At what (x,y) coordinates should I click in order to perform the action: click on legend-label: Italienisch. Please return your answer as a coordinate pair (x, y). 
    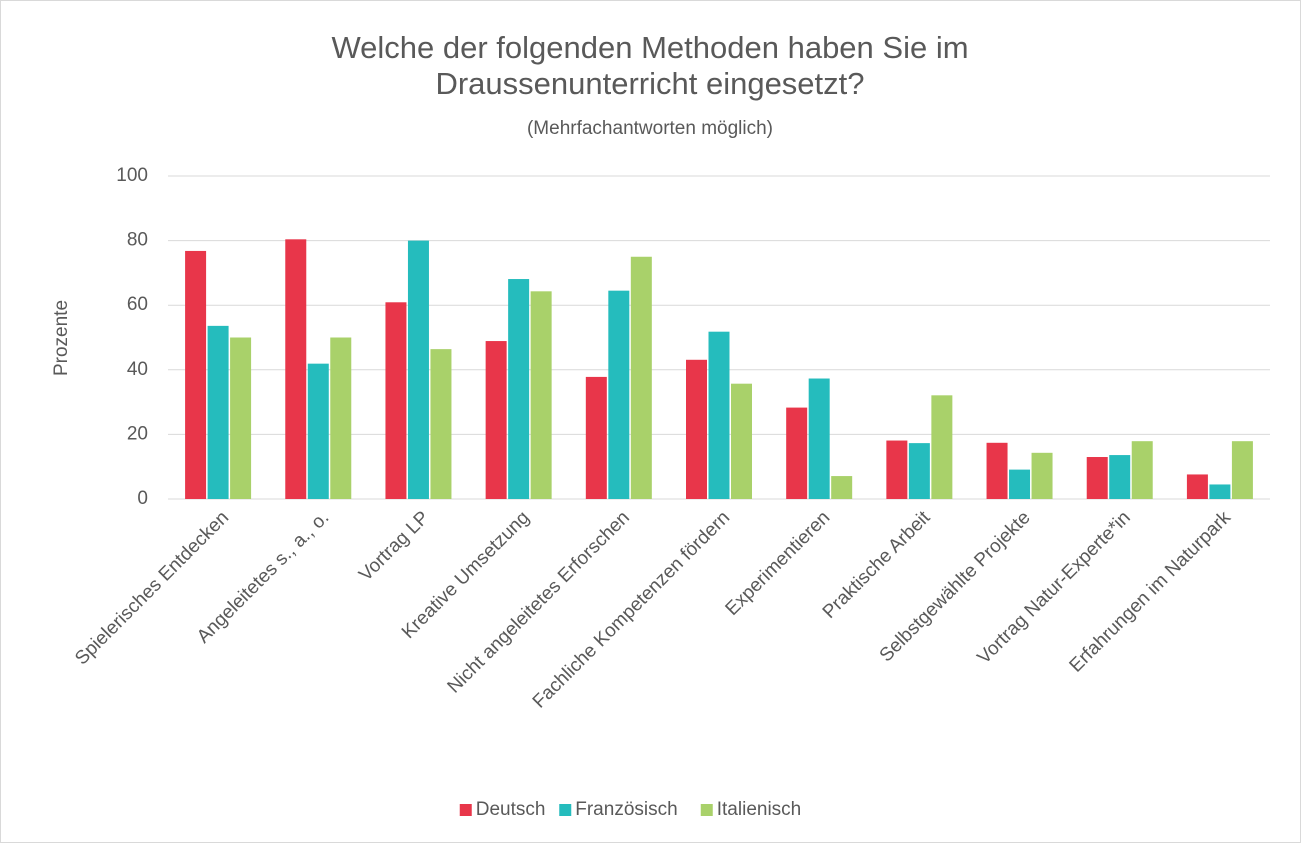
    Looking at the image, I should click on (759, 809).